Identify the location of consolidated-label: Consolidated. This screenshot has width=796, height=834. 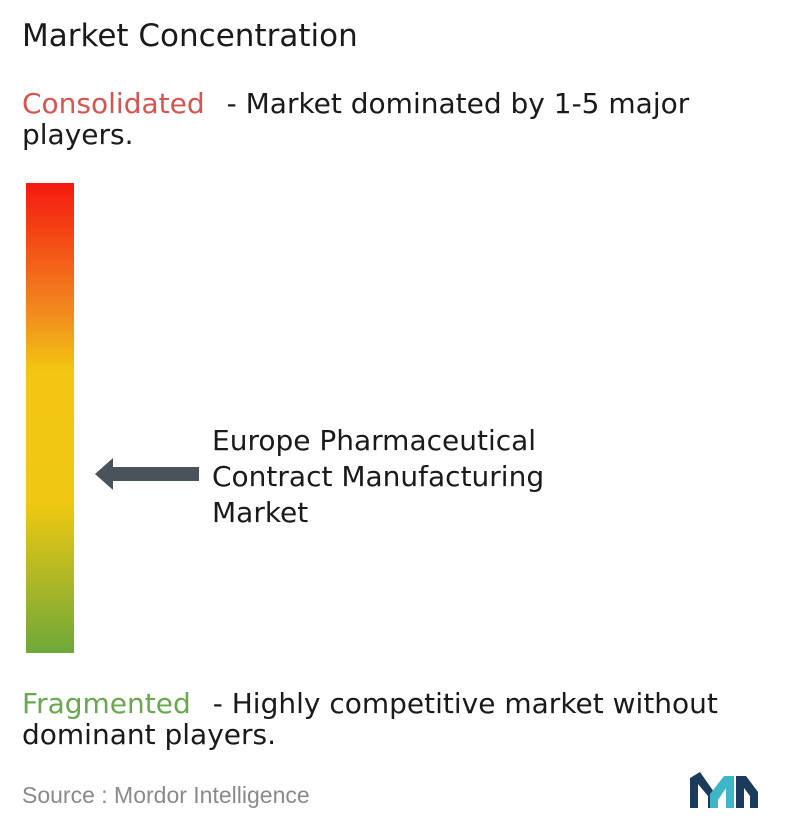
(113, 103).